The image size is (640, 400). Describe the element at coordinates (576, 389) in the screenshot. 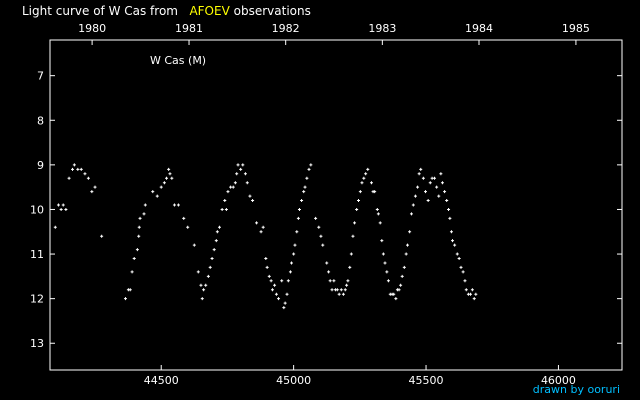

I see `credit-text: drawn by ooruri` at that location.